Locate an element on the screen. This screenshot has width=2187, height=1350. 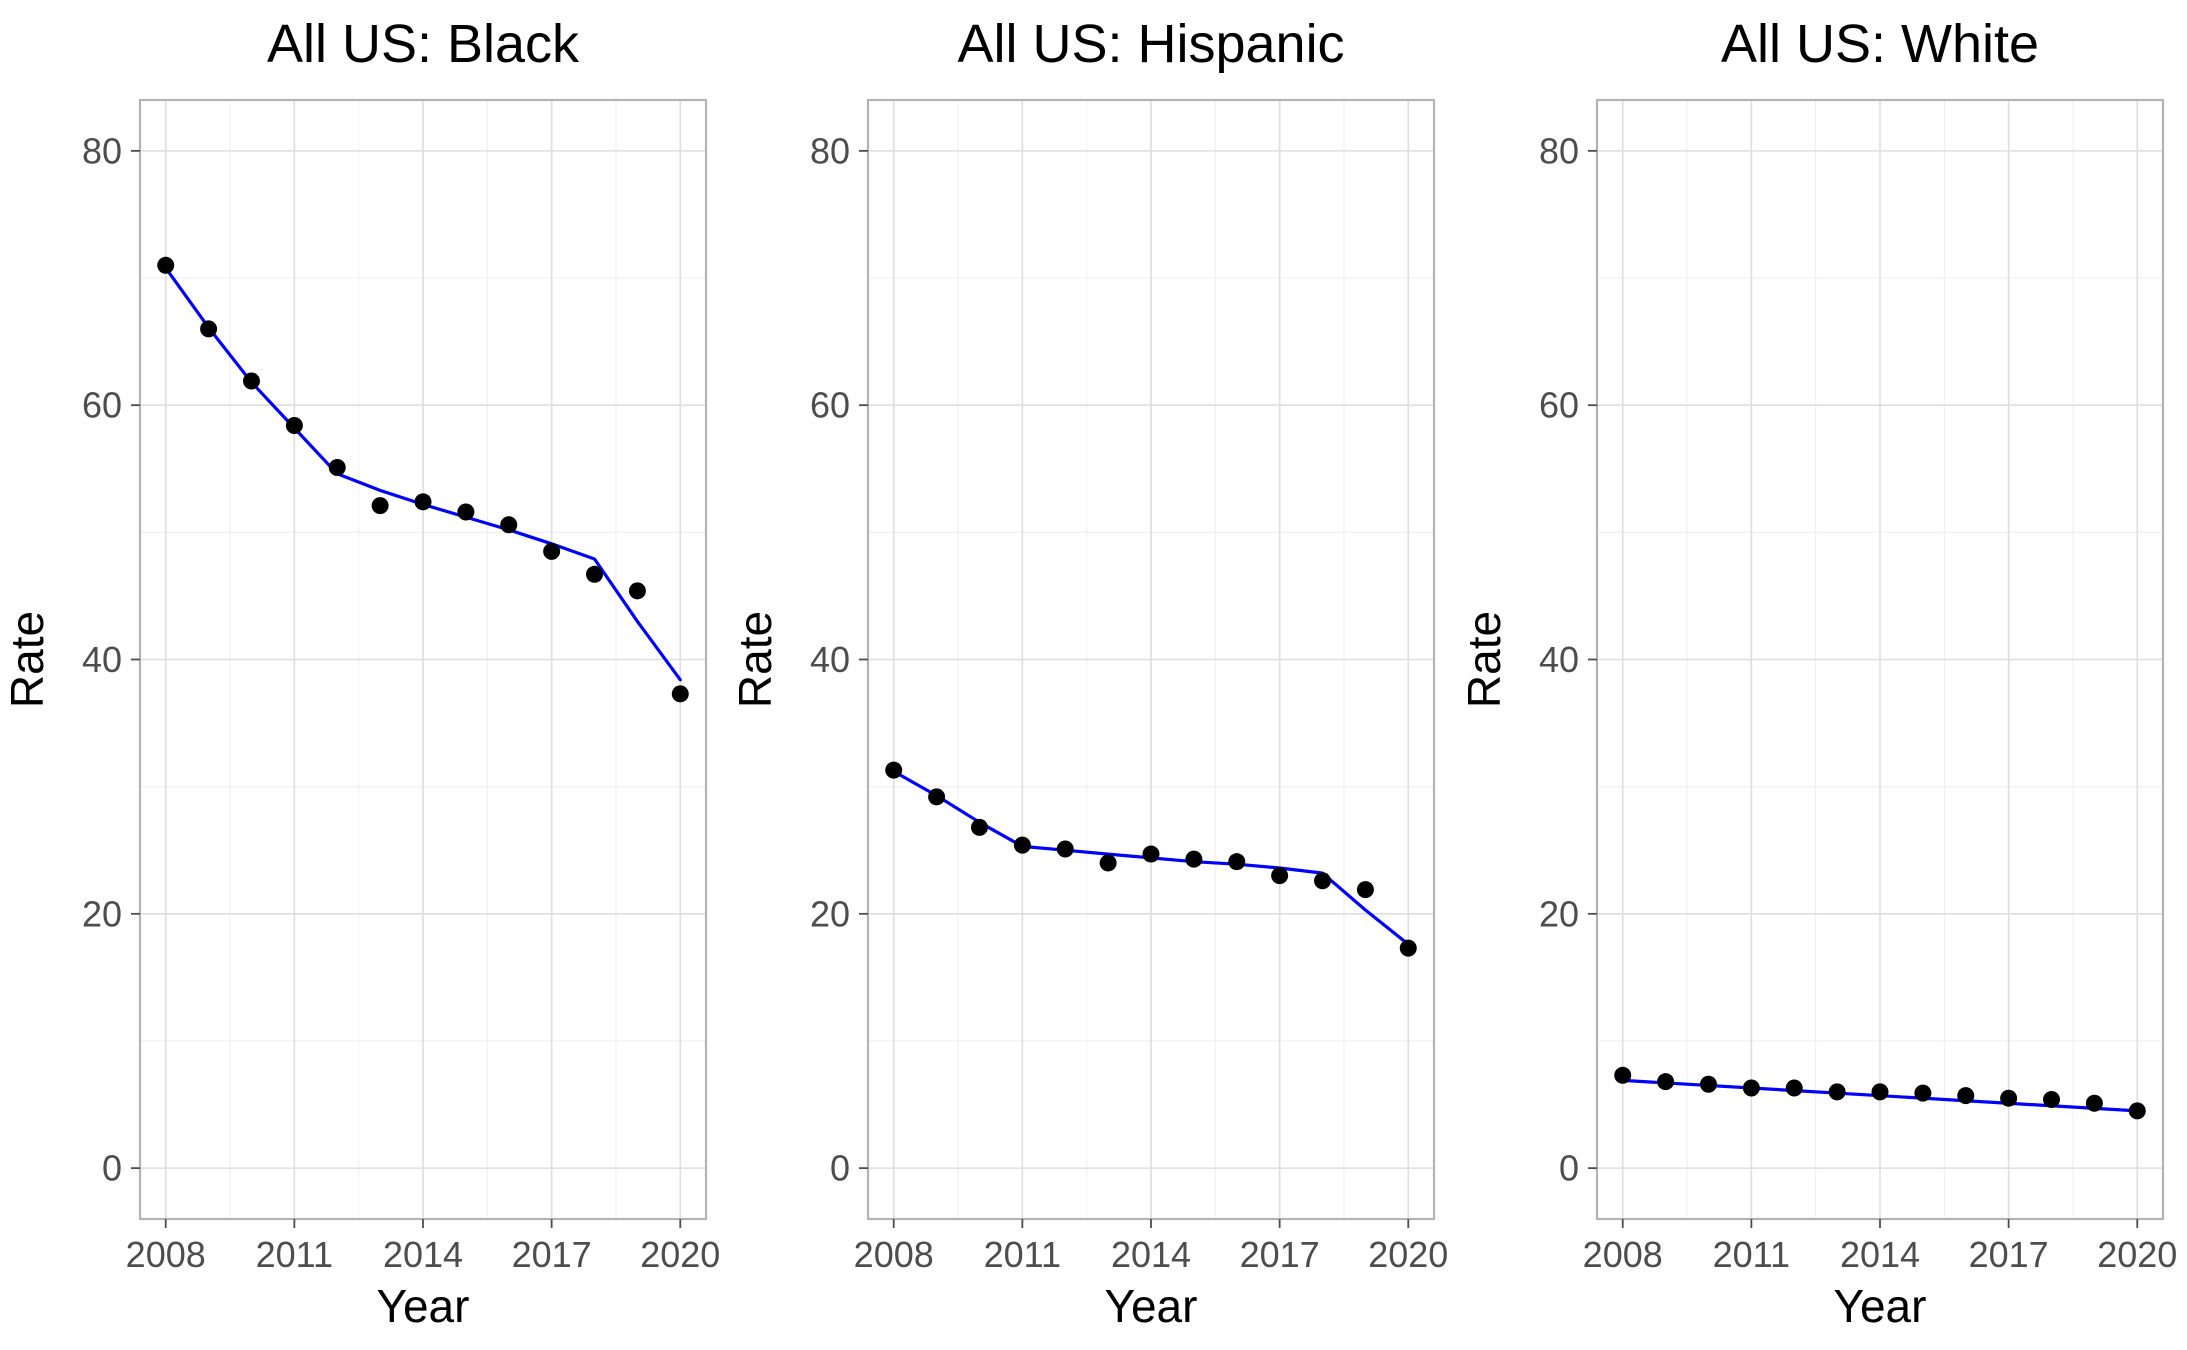
panel-title: All US: Black is located at coordinates (423, 44).